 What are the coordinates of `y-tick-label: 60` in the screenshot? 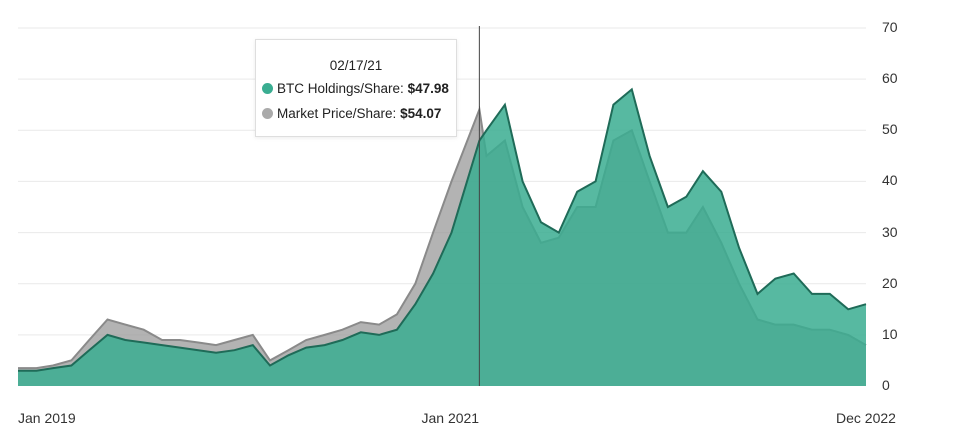 It's located at (890, 78).